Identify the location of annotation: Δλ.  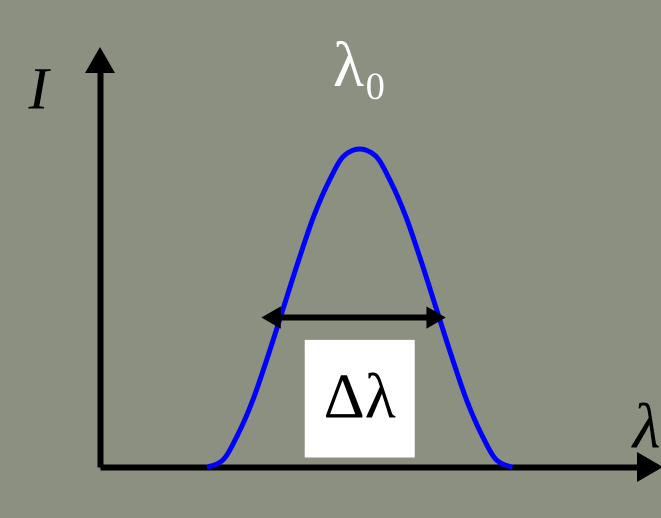
(360, 396).